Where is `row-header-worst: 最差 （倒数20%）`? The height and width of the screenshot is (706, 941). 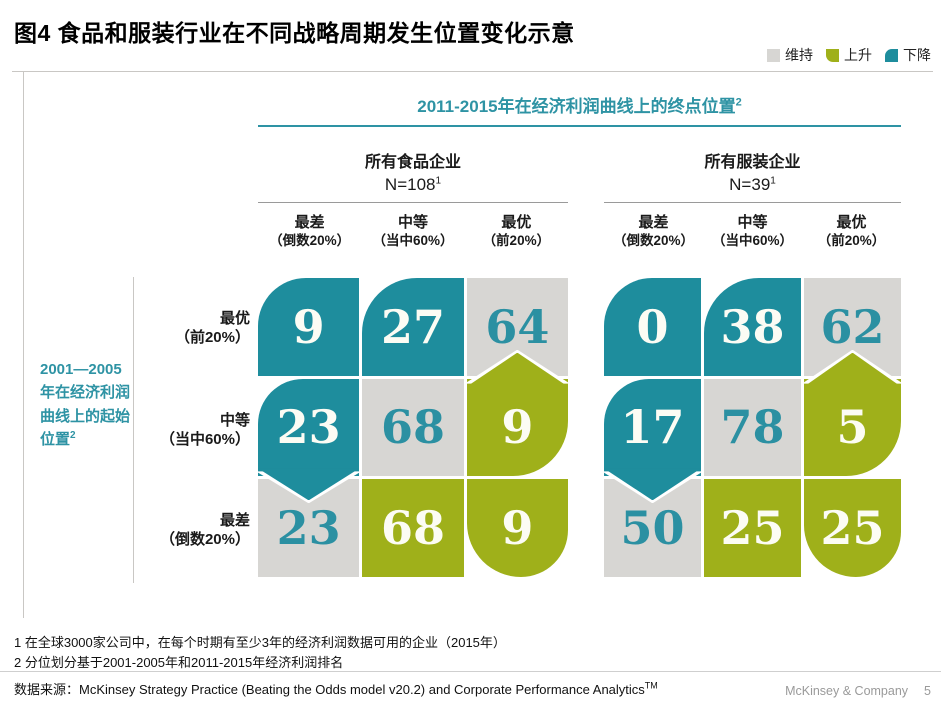 row-header-worst: 最差 （倒数20%） is located at coordinates (193, 530).